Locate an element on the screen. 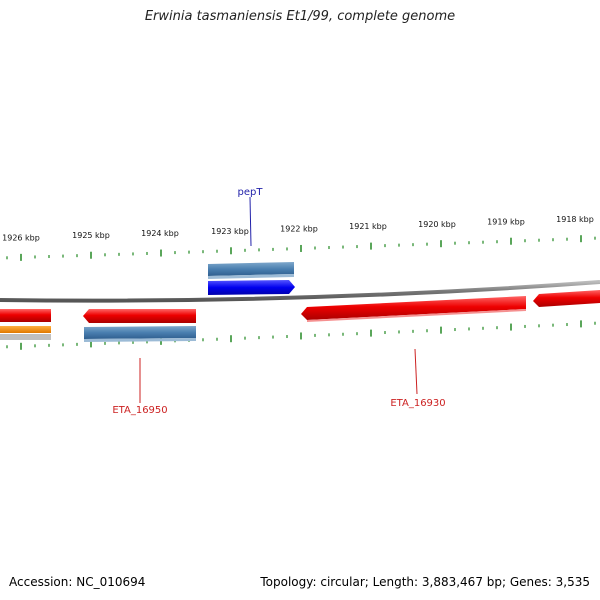  feature-block-grey is located at coordinates (25, 337).